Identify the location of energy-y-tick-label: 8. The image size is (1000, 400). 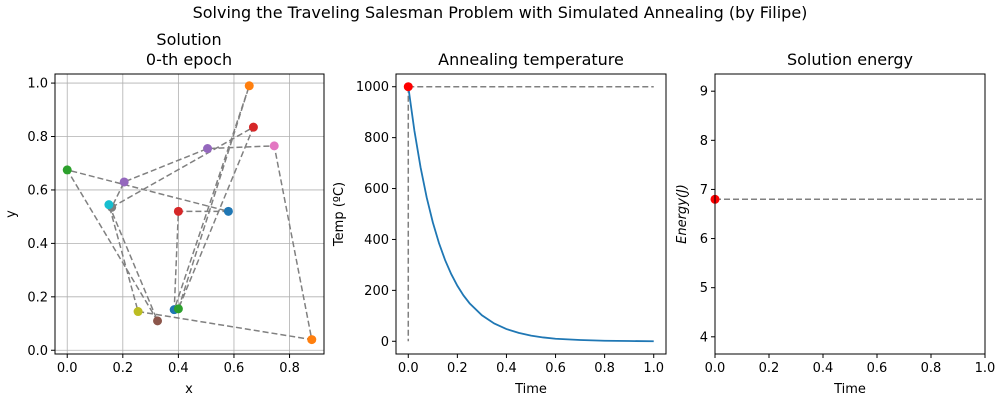
(704, 141).